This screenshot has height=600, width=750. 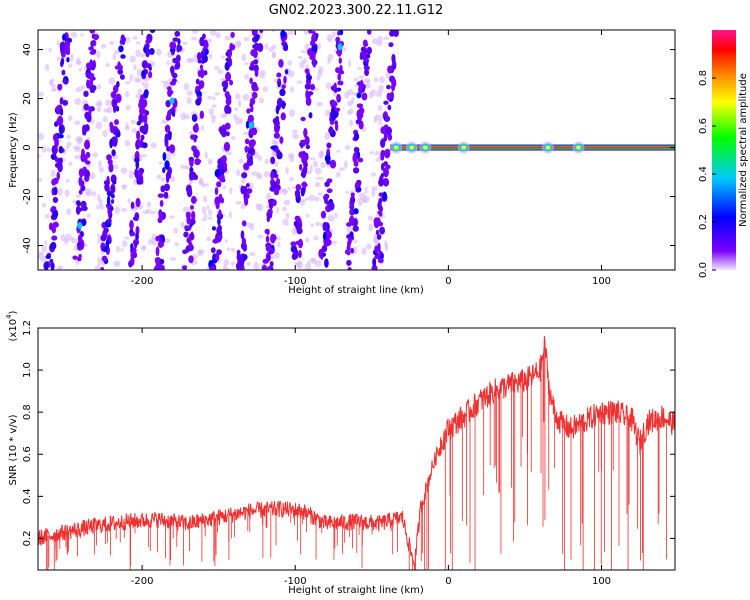 I want to click on snr-scale-note: (x104), so click(x=12, y=325).